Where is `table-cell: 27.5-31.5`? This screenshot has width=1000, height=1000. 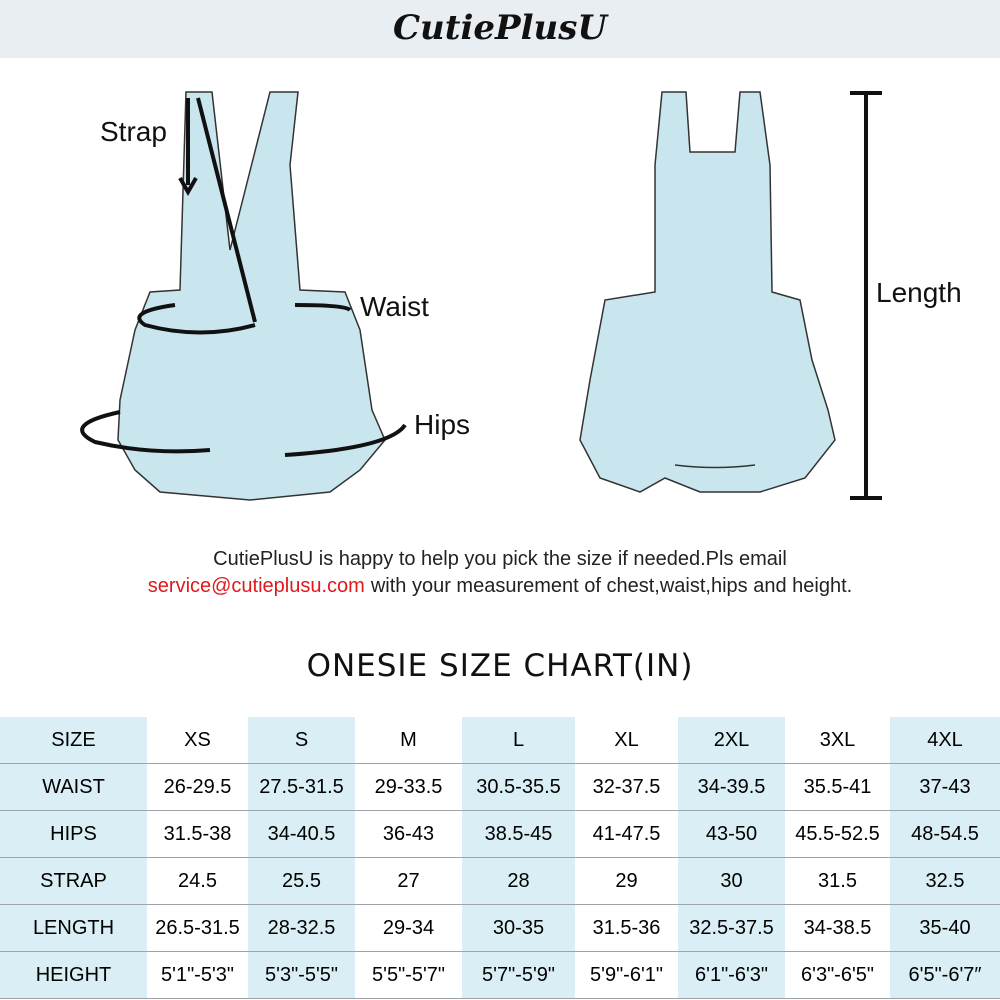
table-cell: 27.5-31.5 is located at coordinates (301, 787).